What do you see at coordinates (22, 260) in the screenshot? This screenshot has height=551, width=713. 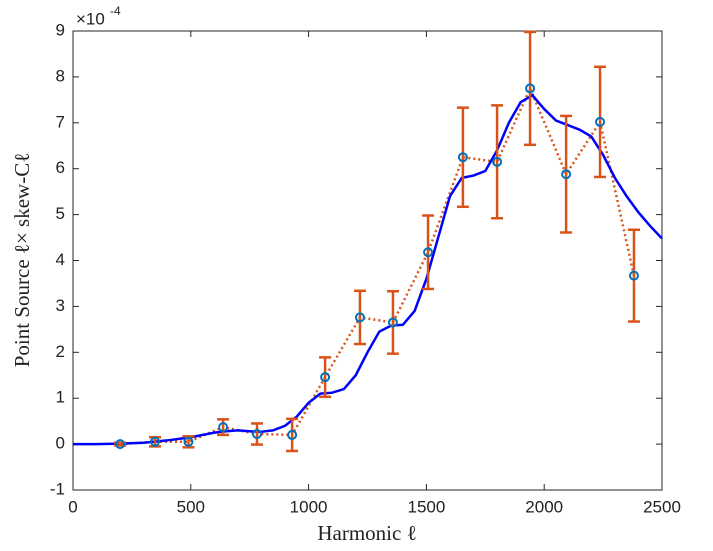 I see `y-axis-label: Point Source ℓ× skew-Cℓ` at bounding box center [22, 260].